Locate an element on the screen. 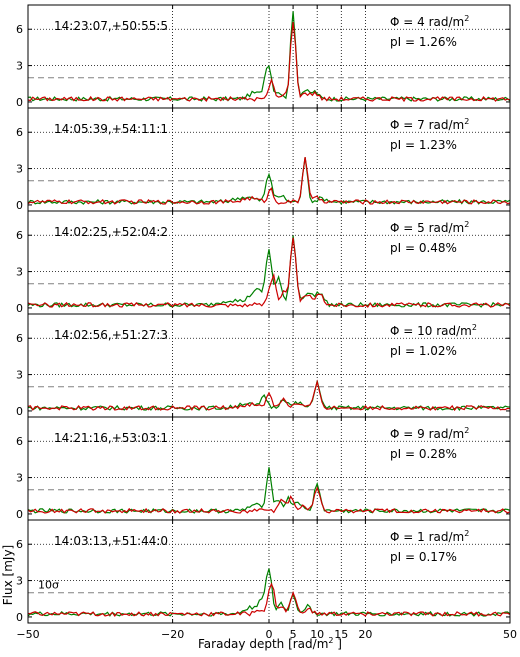  sigma-threshold-label: 10σ is located at coordinates (48, 585).